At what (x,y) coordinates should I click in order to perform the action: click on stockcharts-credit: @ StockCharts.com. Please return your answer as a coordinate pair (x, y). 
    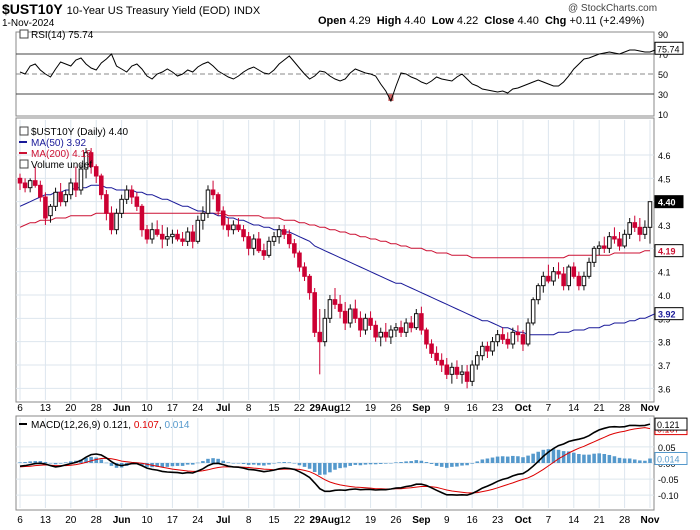
    Looking at the image, I should click on (613, 8).